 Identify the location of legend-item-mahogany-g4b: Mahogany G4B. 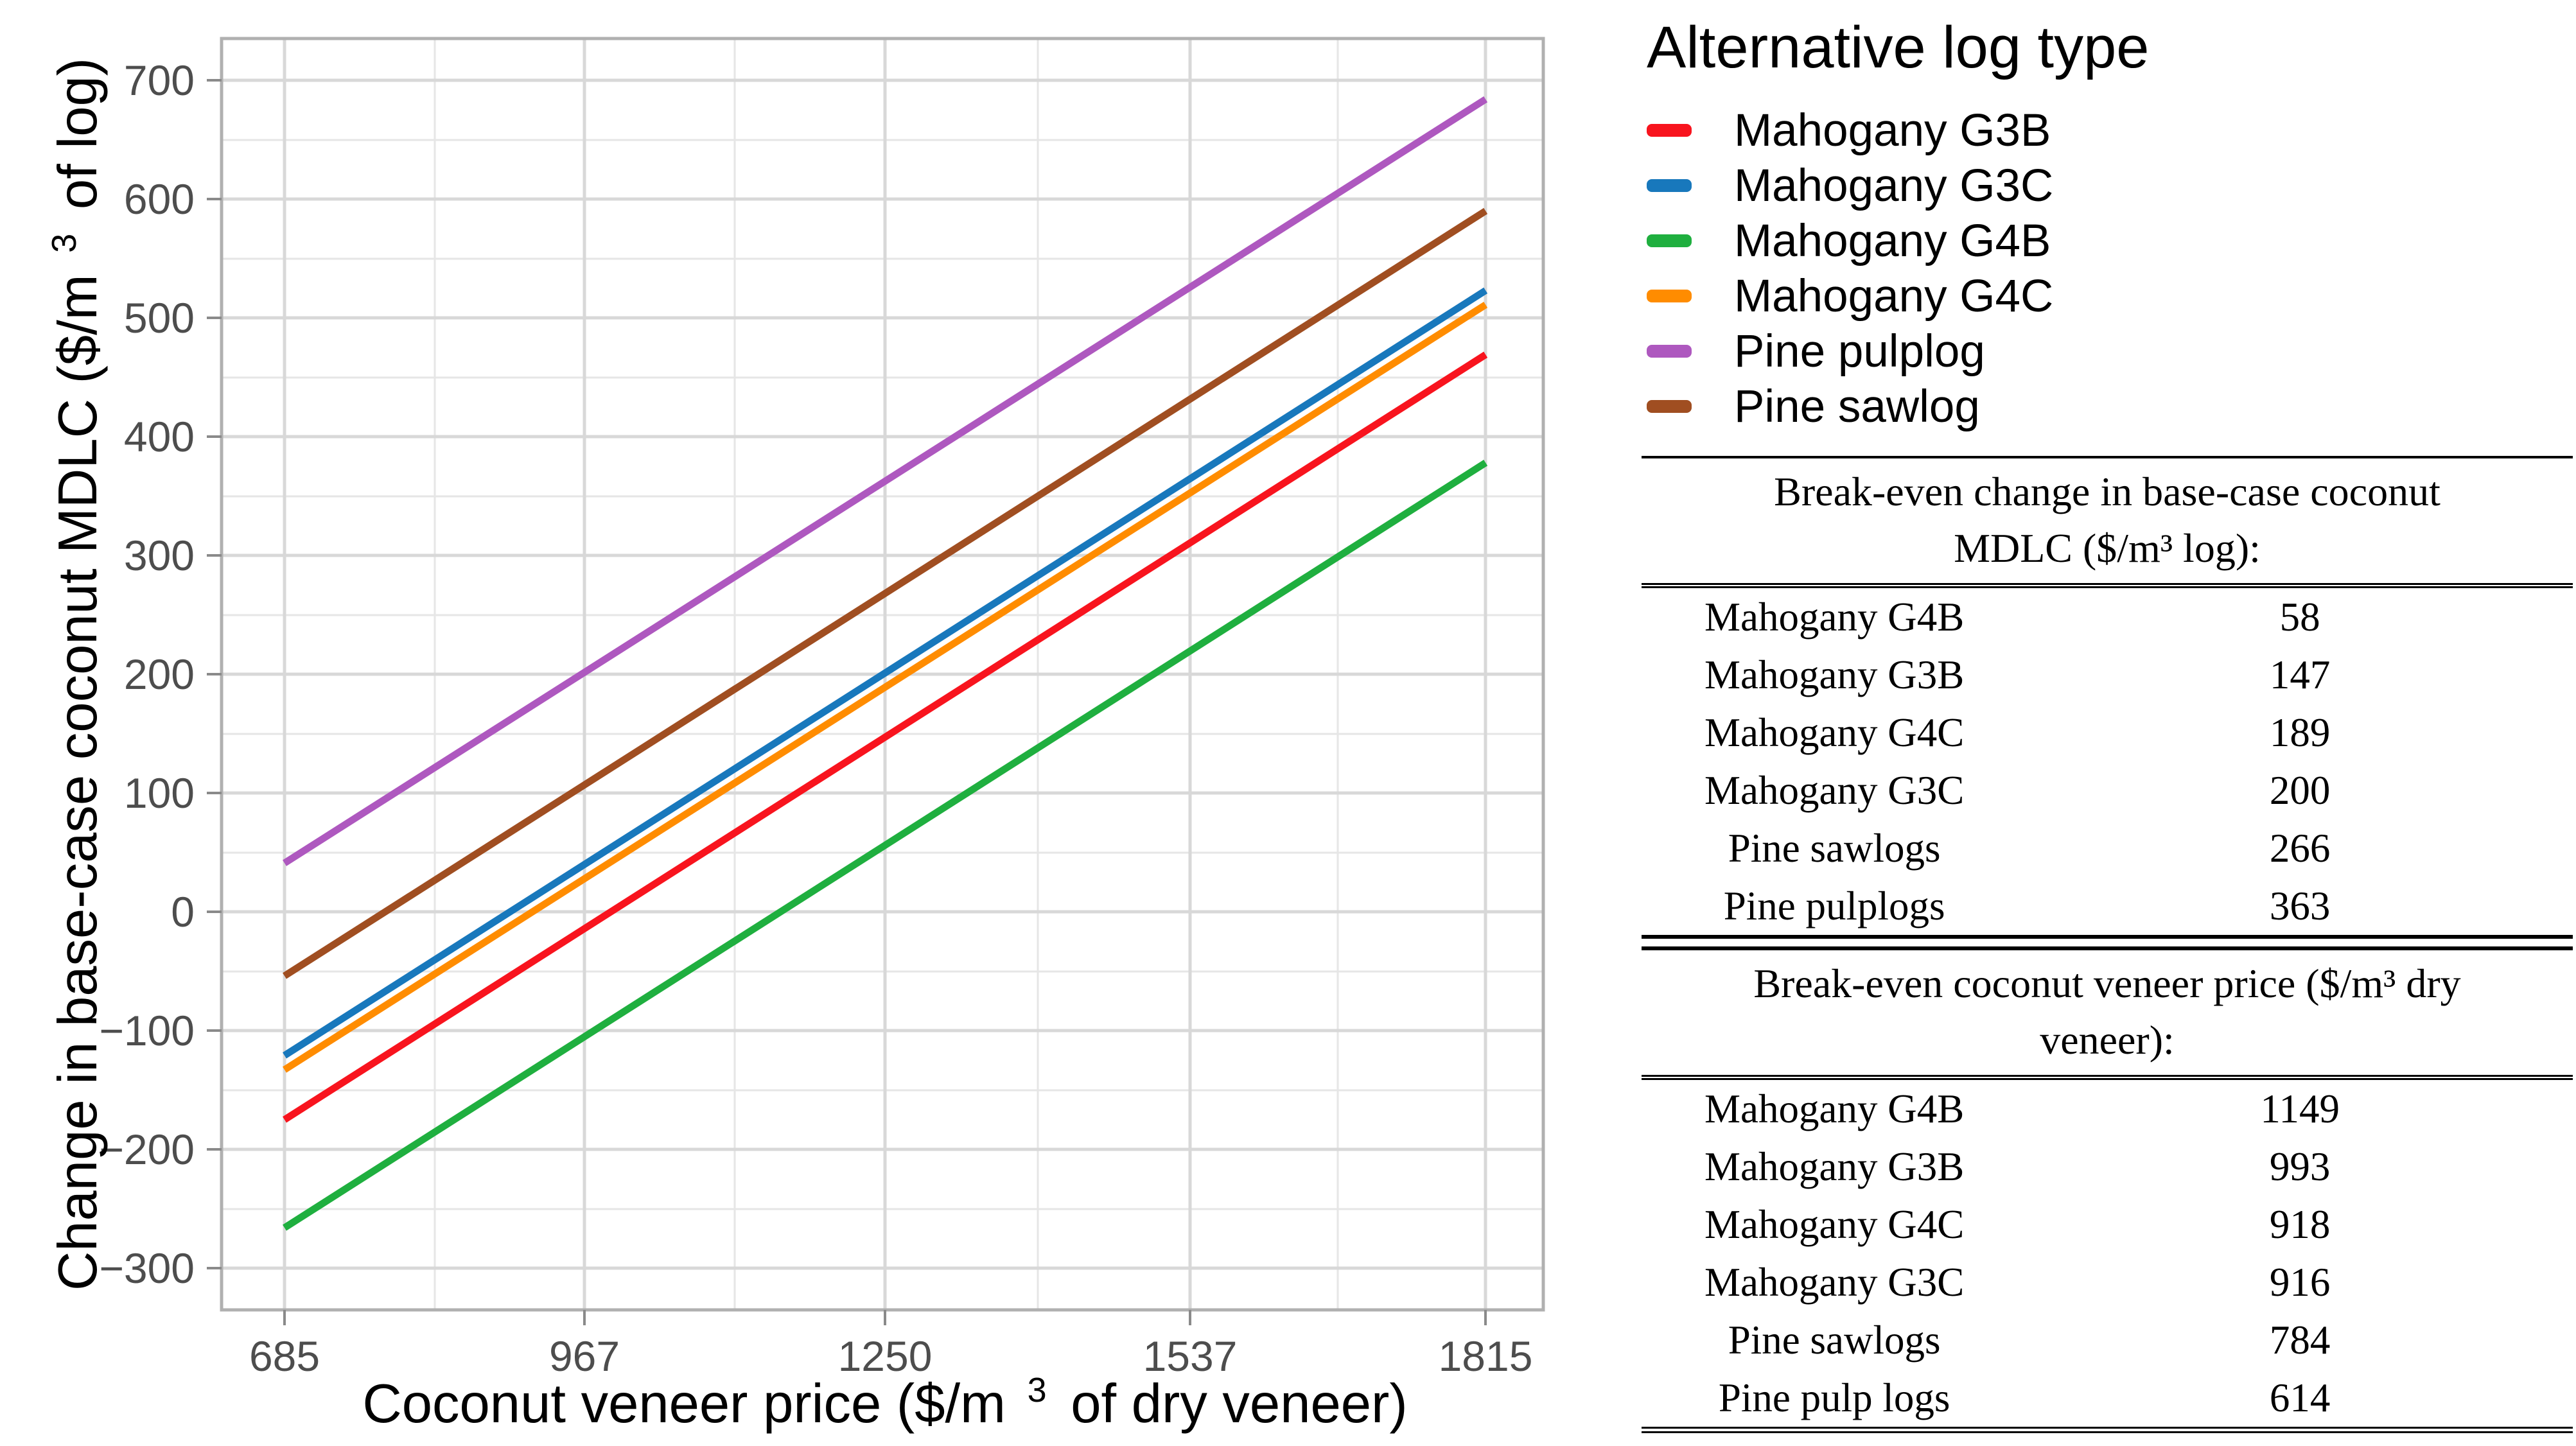
(2000, 240).